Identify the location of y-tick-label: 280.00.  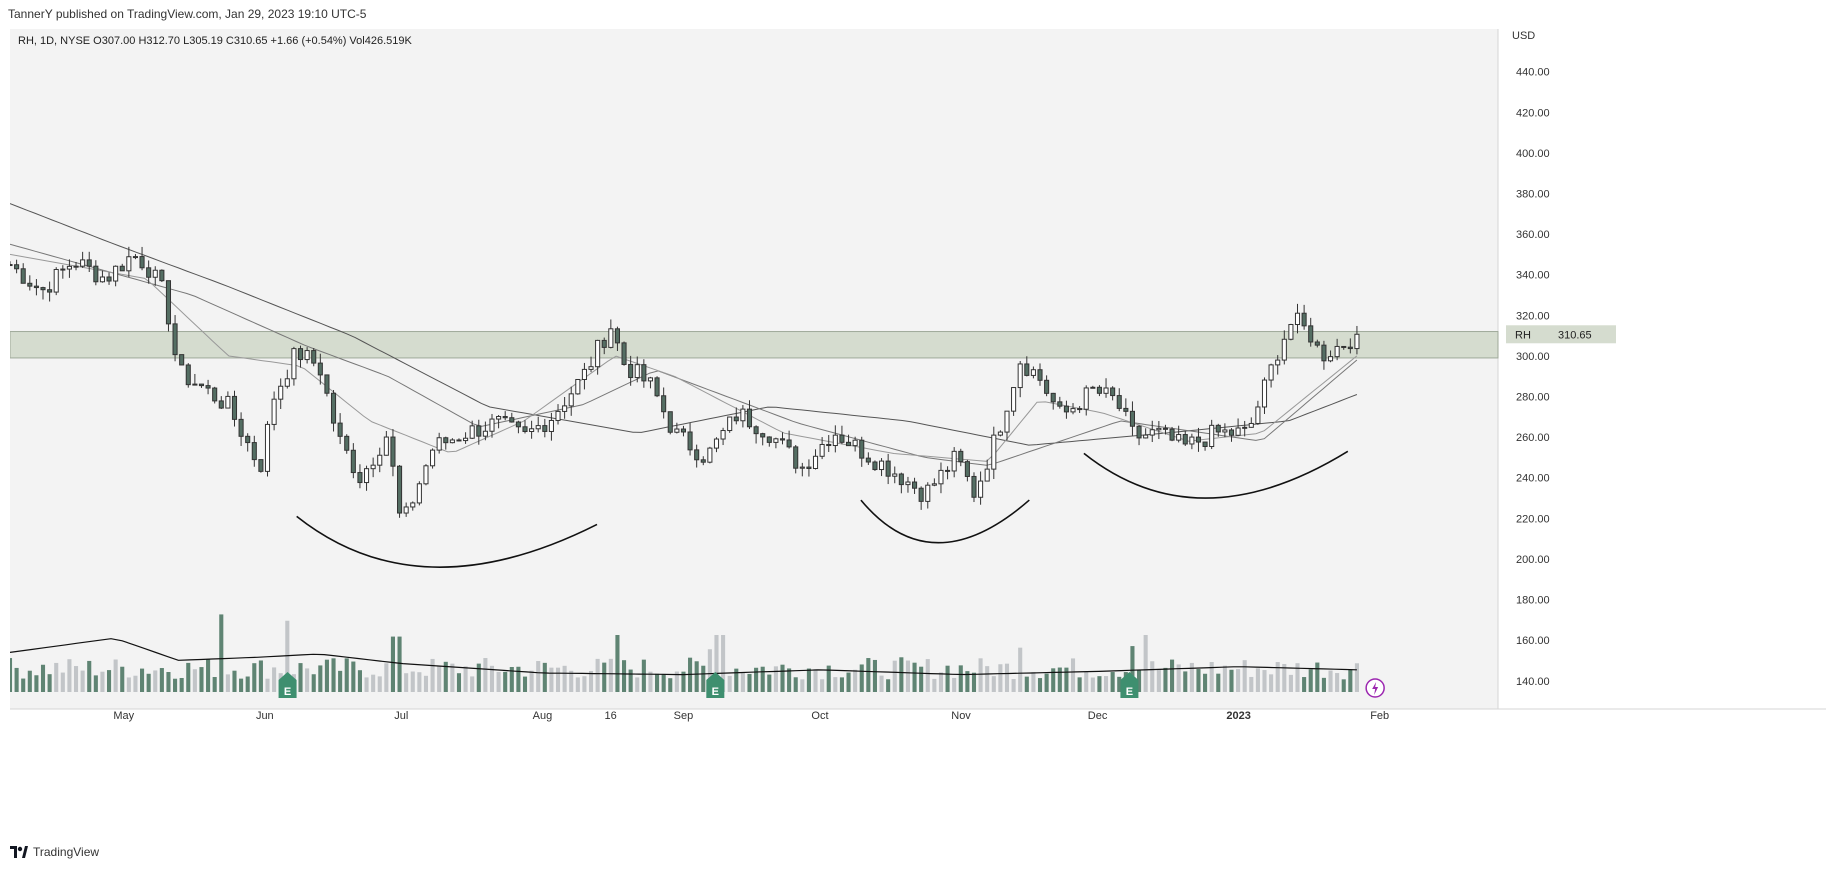
(1533, 398).